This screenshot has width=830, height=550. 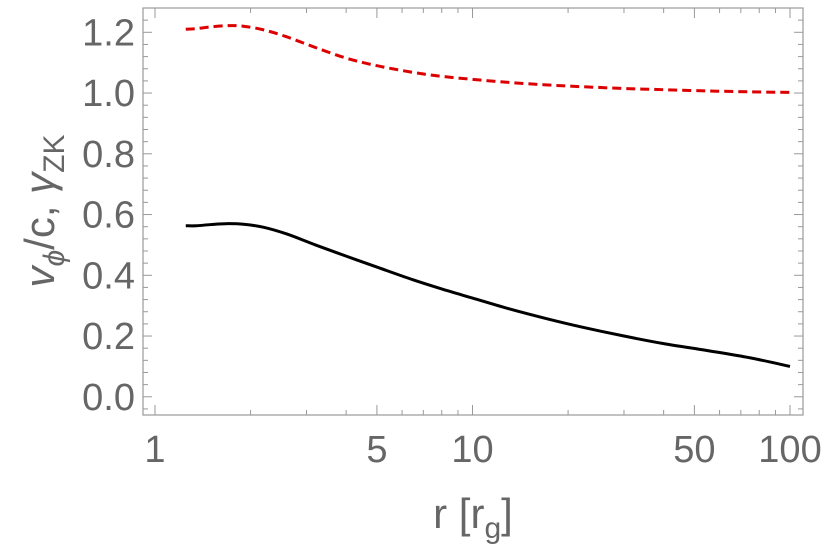 I want to click on x-tick-label: 100, so click(x=789, y=450).